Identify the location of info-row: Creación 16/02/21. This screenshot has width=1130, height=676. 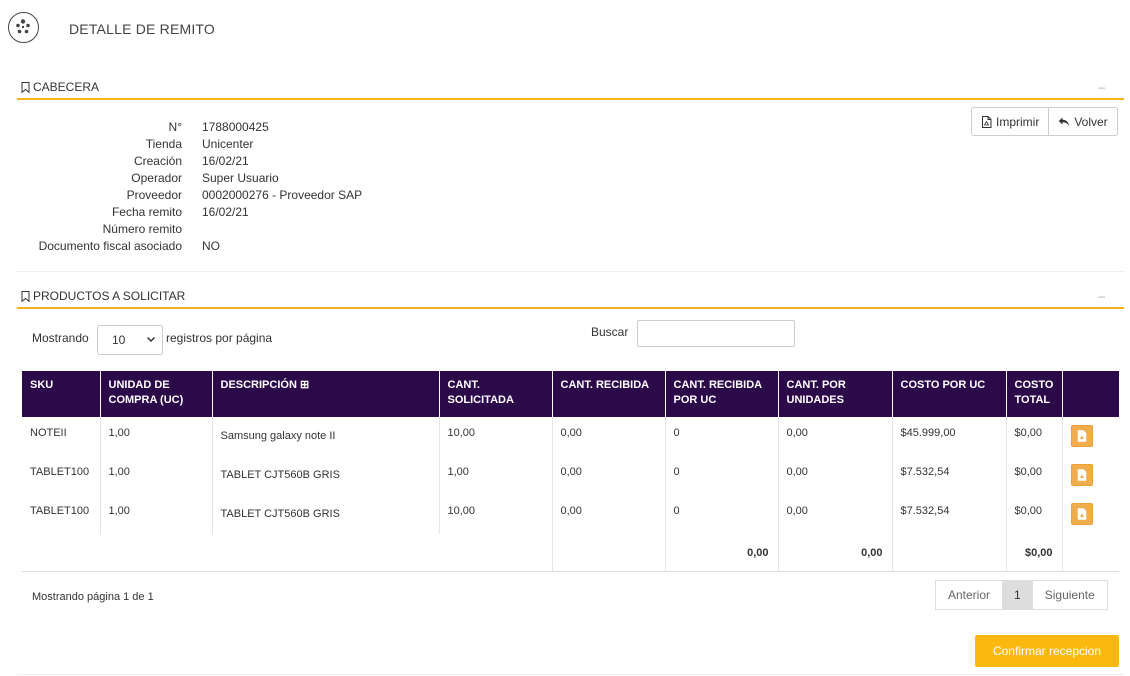
(191, 160).